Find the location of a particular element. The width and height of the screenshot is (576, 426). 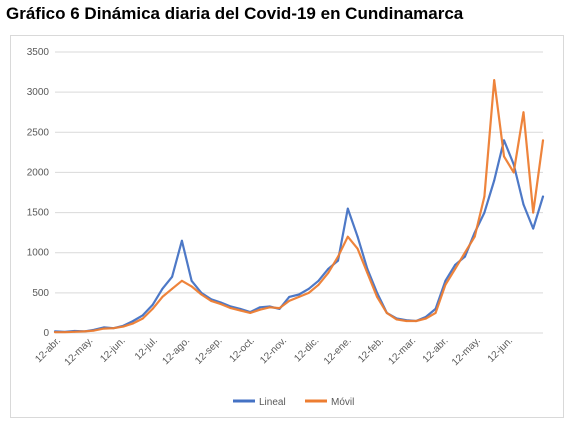

y-tick-label: 1000 is located at coordinates (38, 253).